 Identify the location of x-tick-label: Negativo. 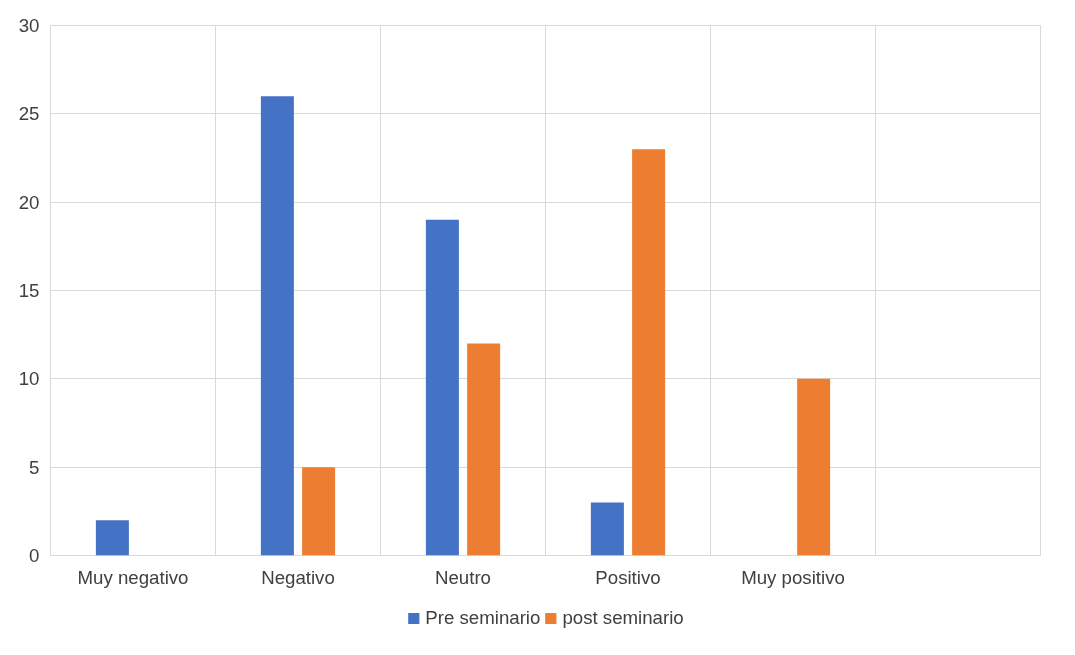
(298, 577).